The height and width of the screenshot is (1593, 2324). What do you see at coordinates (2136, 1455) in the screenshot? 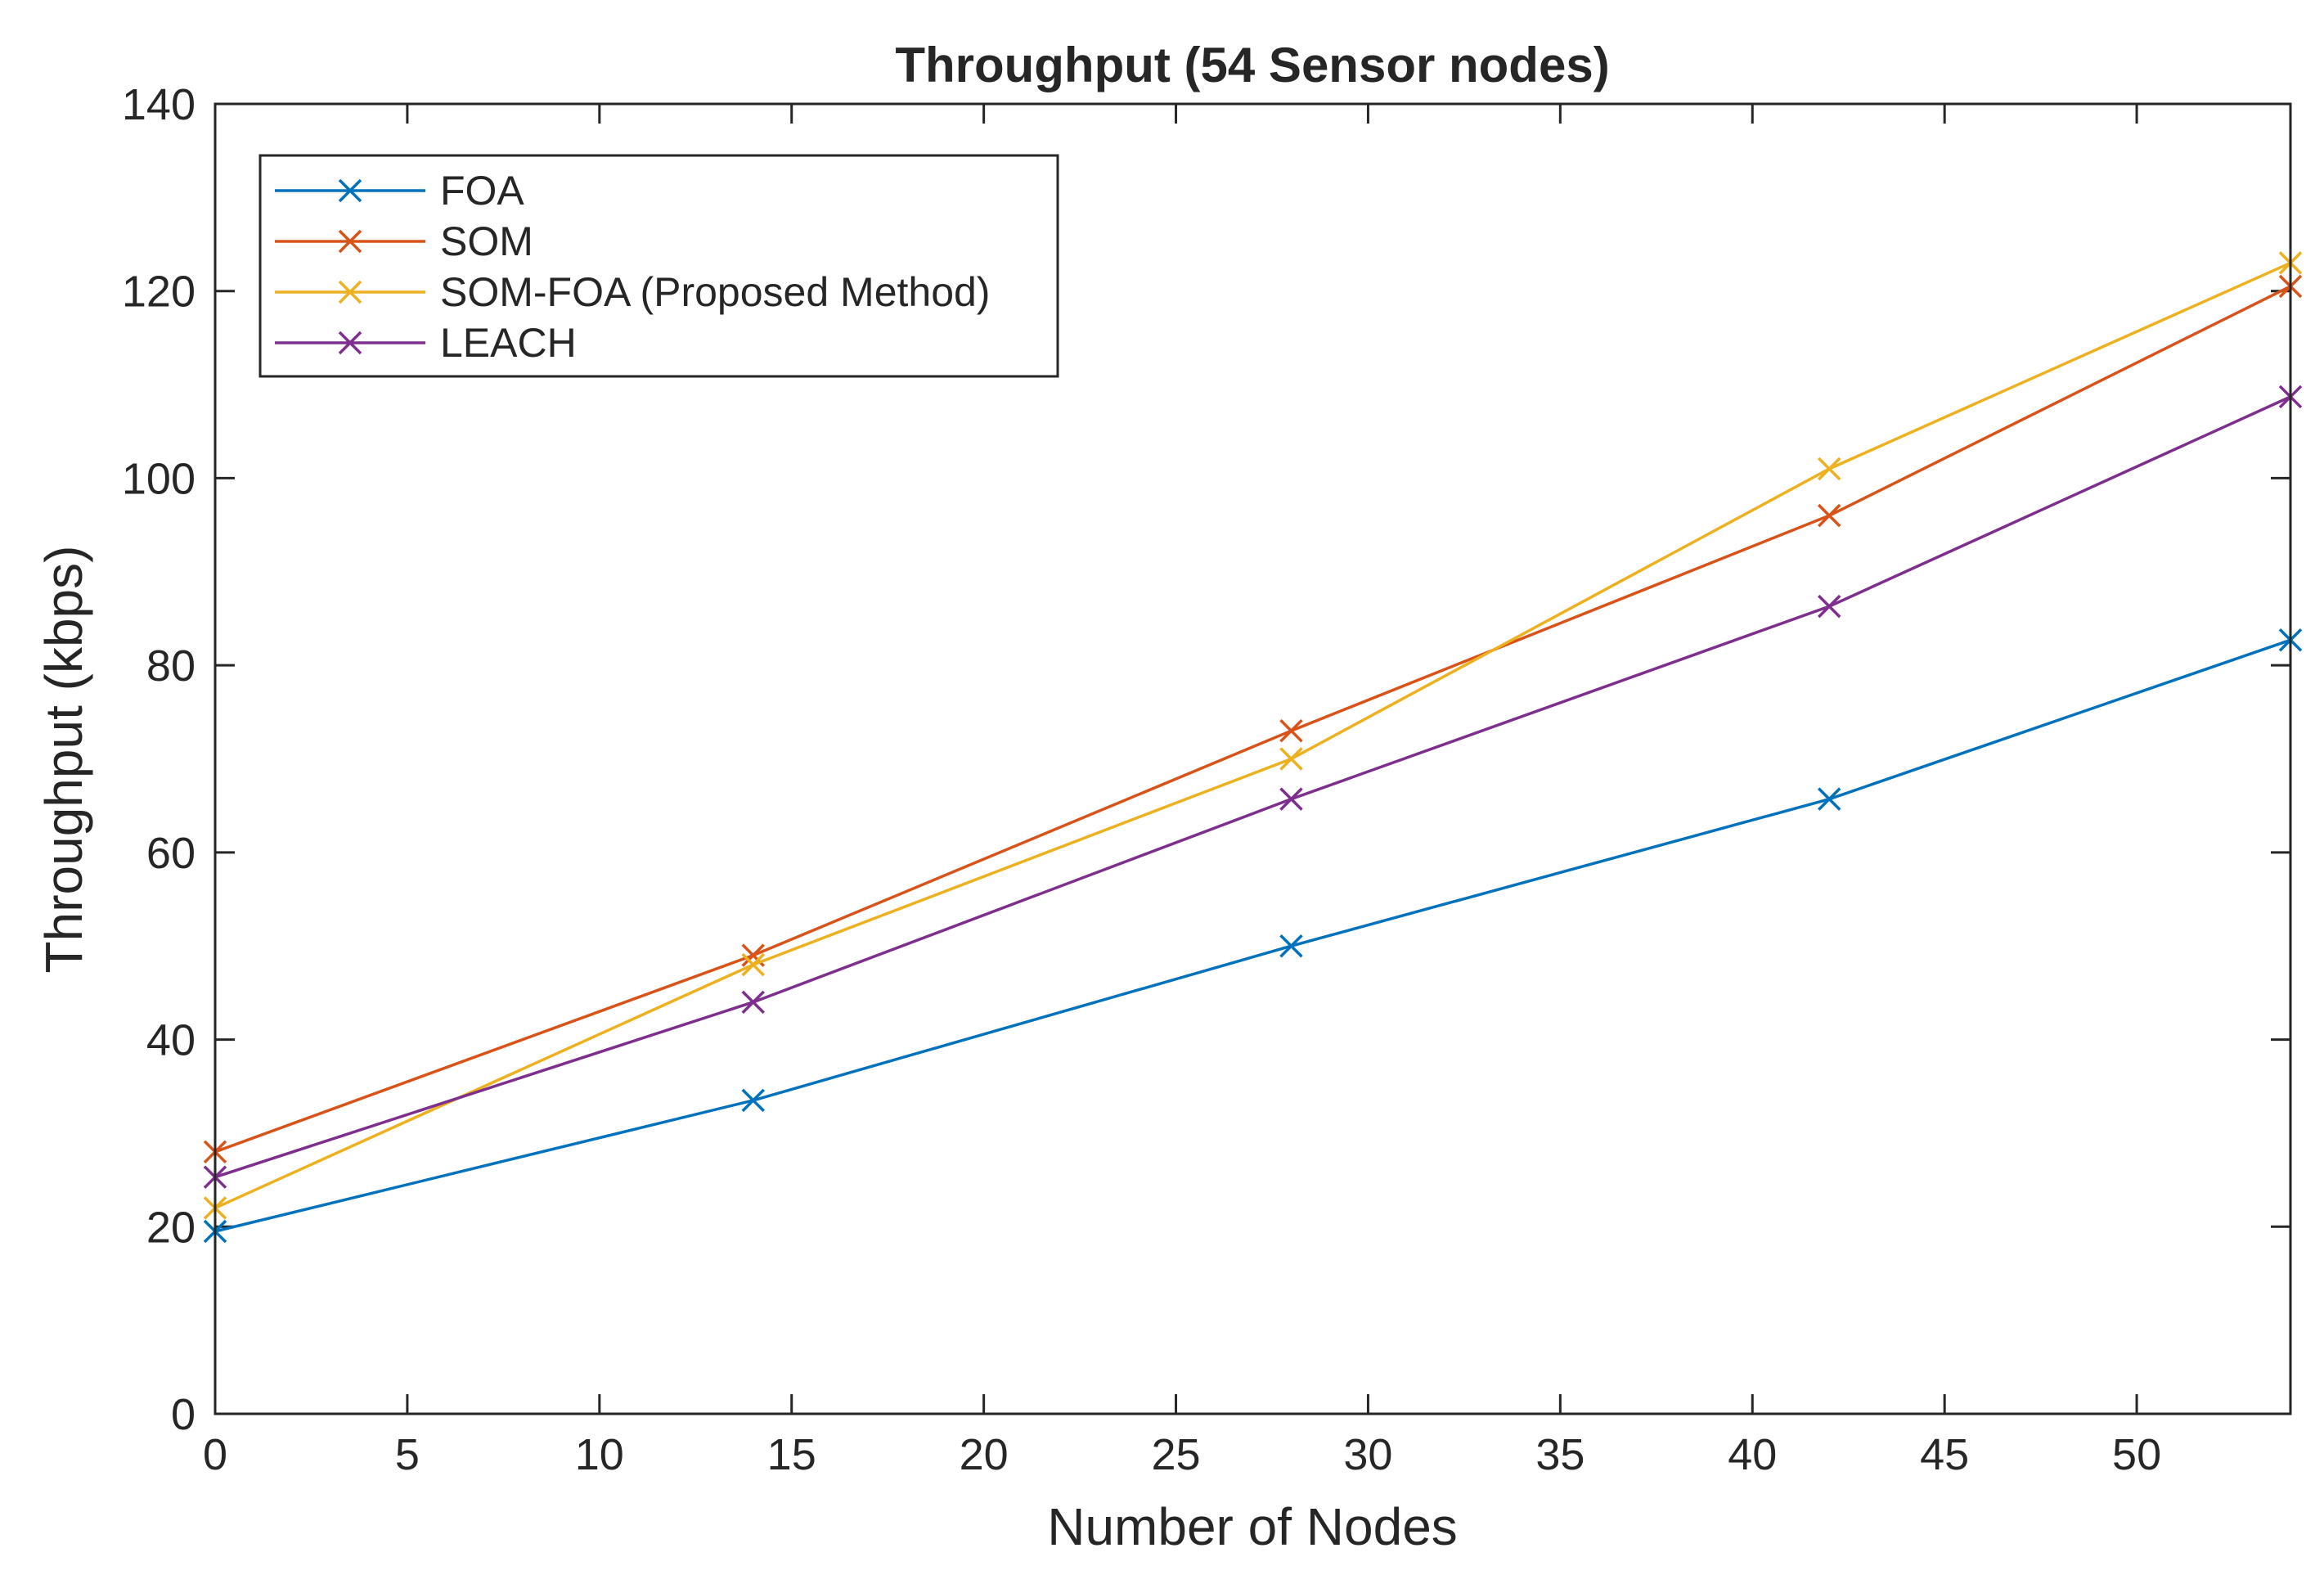
I see `x-tick-label: 50` at bounding box center [2136, 1455].